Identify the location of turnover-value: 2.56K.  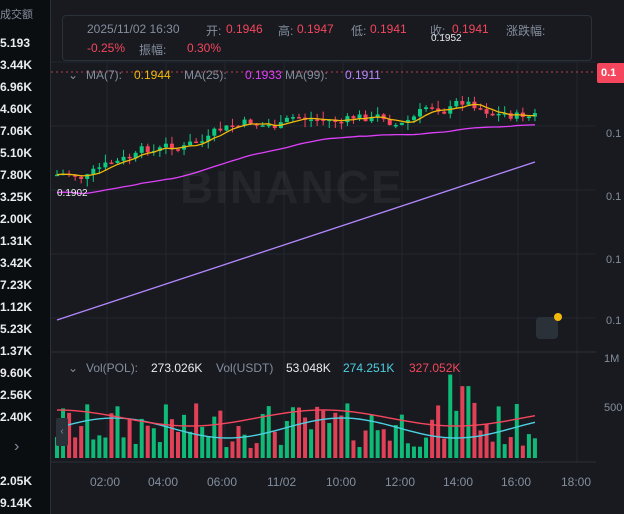
(16, 395).